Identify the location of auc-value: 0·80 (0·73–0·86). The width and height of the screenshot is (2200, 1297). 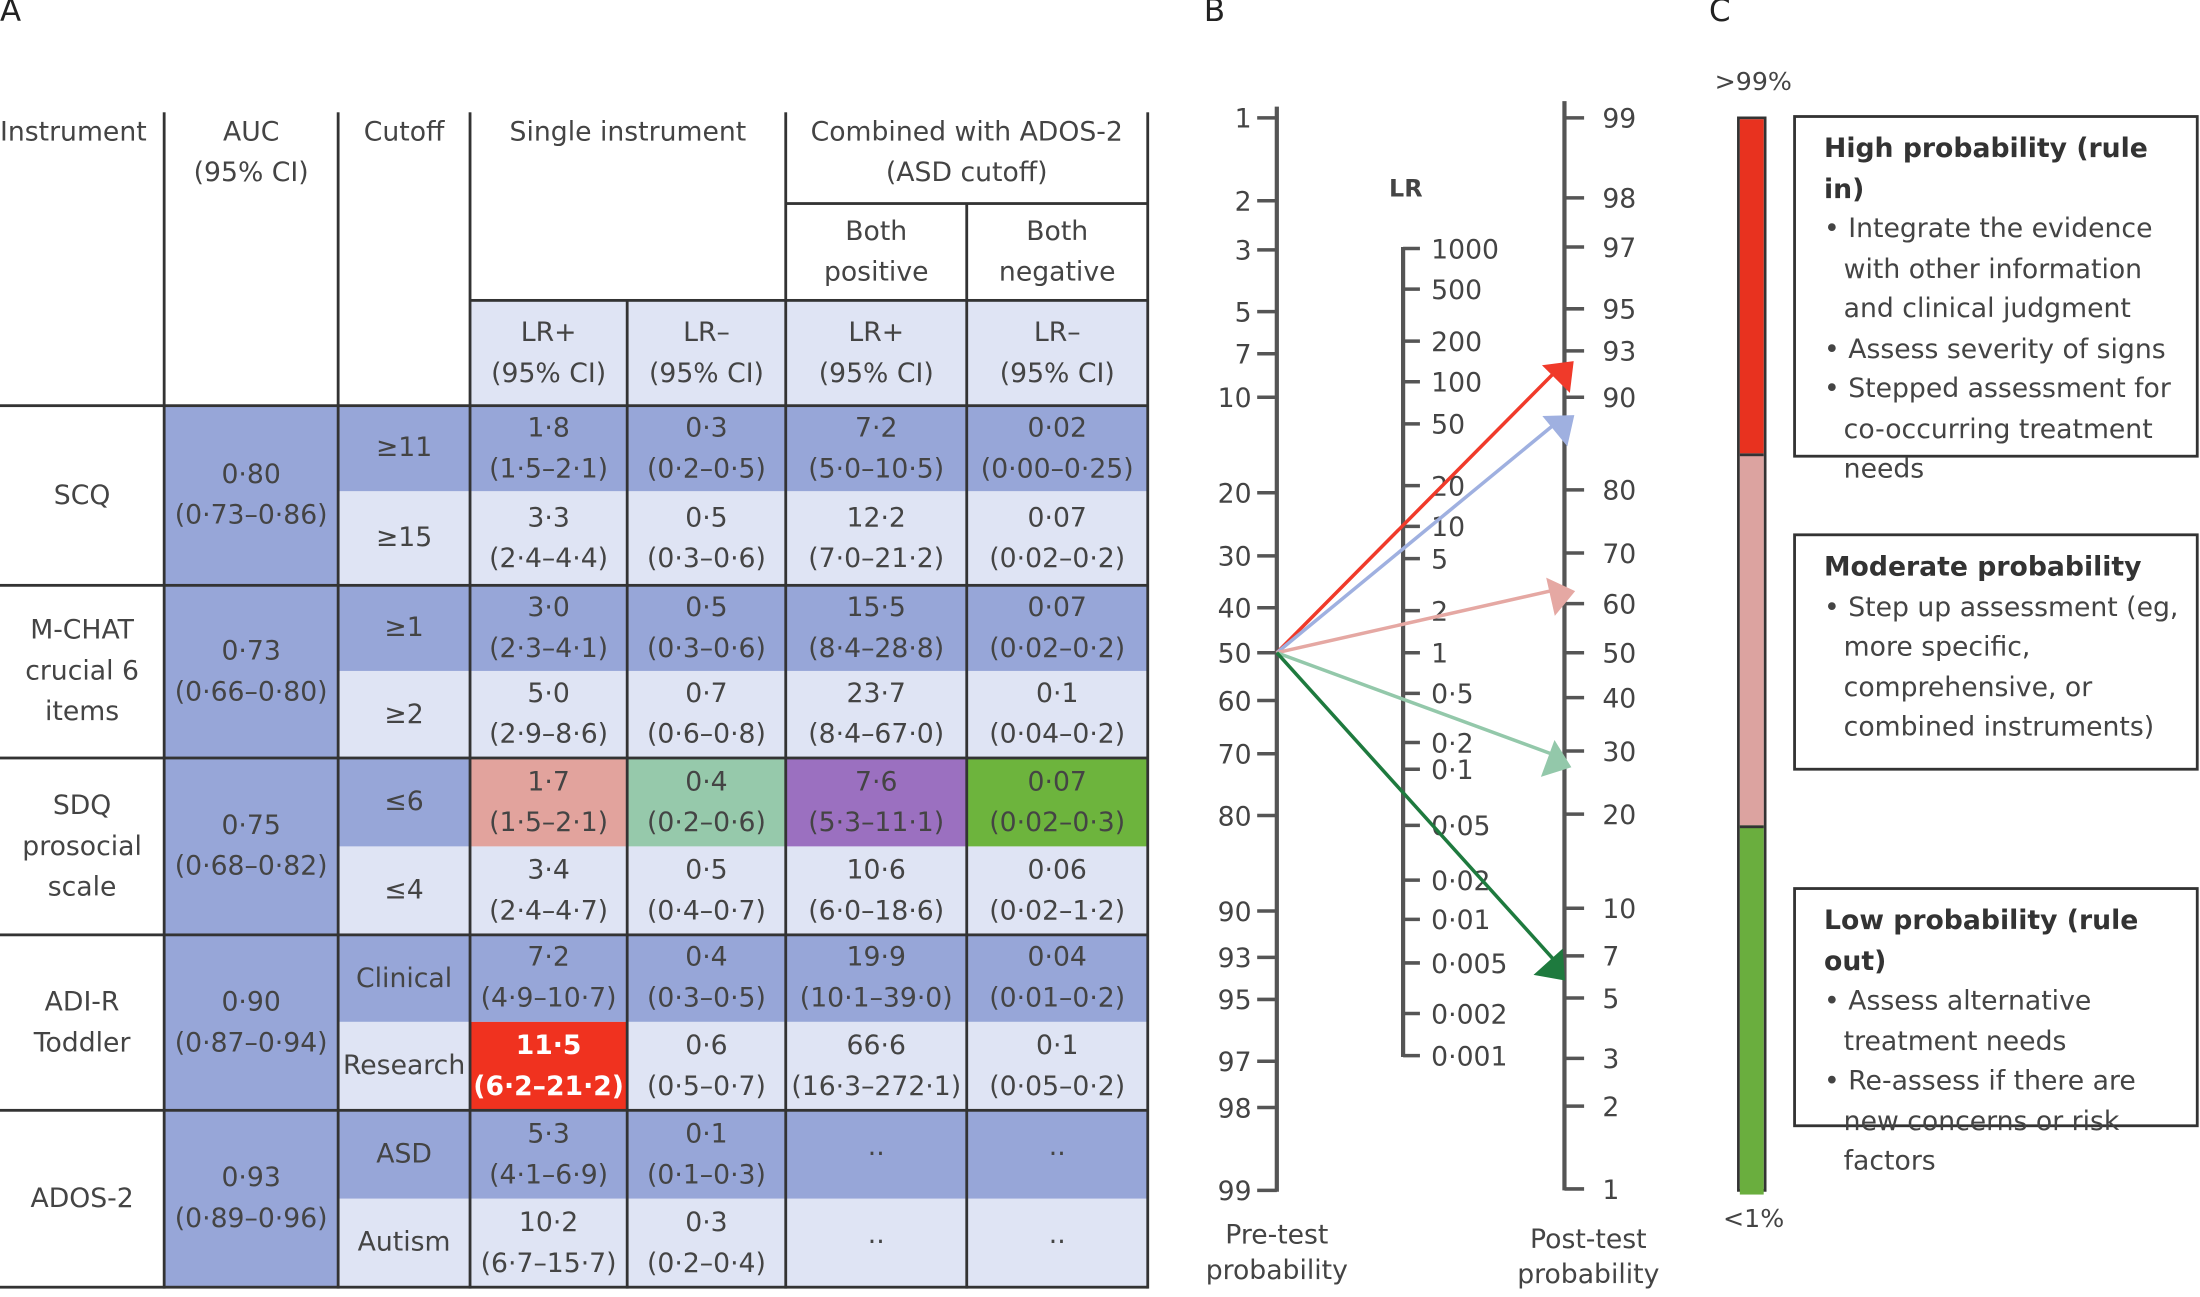
(251, 495).